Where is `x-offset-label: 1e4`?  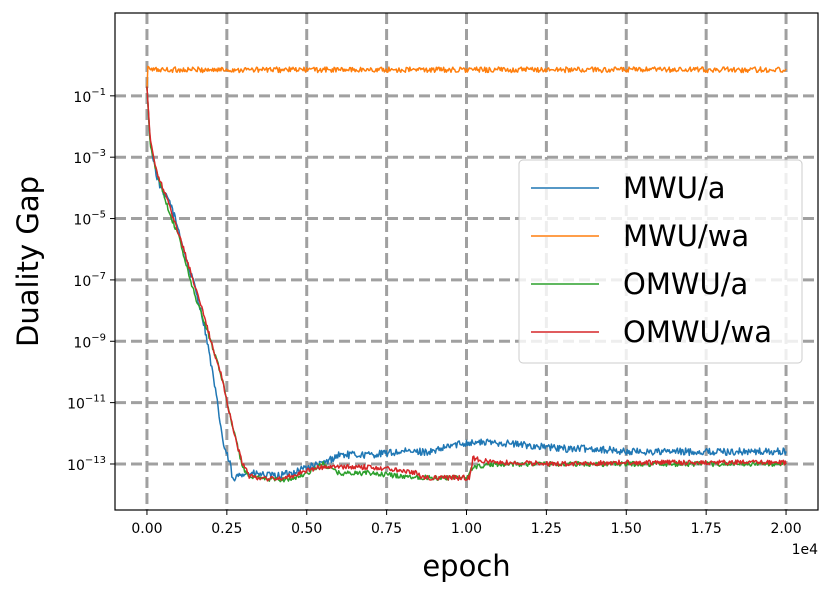 x-offset-label: 1e4 is located at coordinates (805, 550).